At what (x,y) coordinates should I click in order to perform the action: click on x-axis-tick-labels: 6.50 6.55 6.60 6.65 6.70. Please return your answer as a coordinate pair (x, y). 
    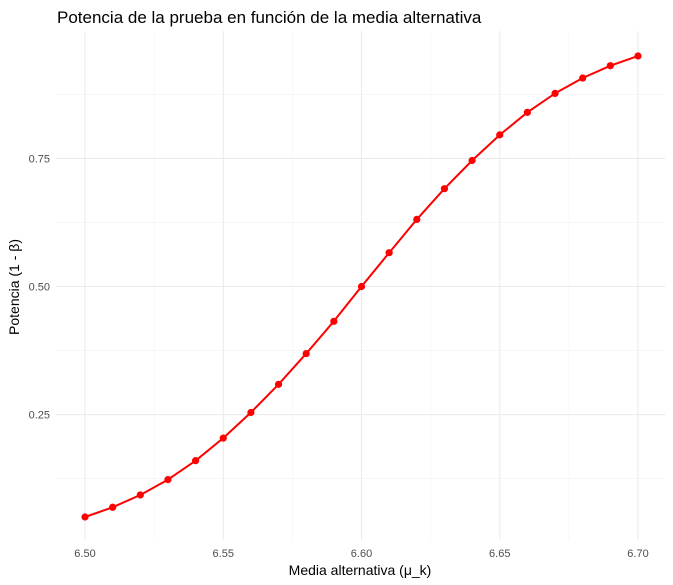
    Looking at the image, I should click on (361, 554).